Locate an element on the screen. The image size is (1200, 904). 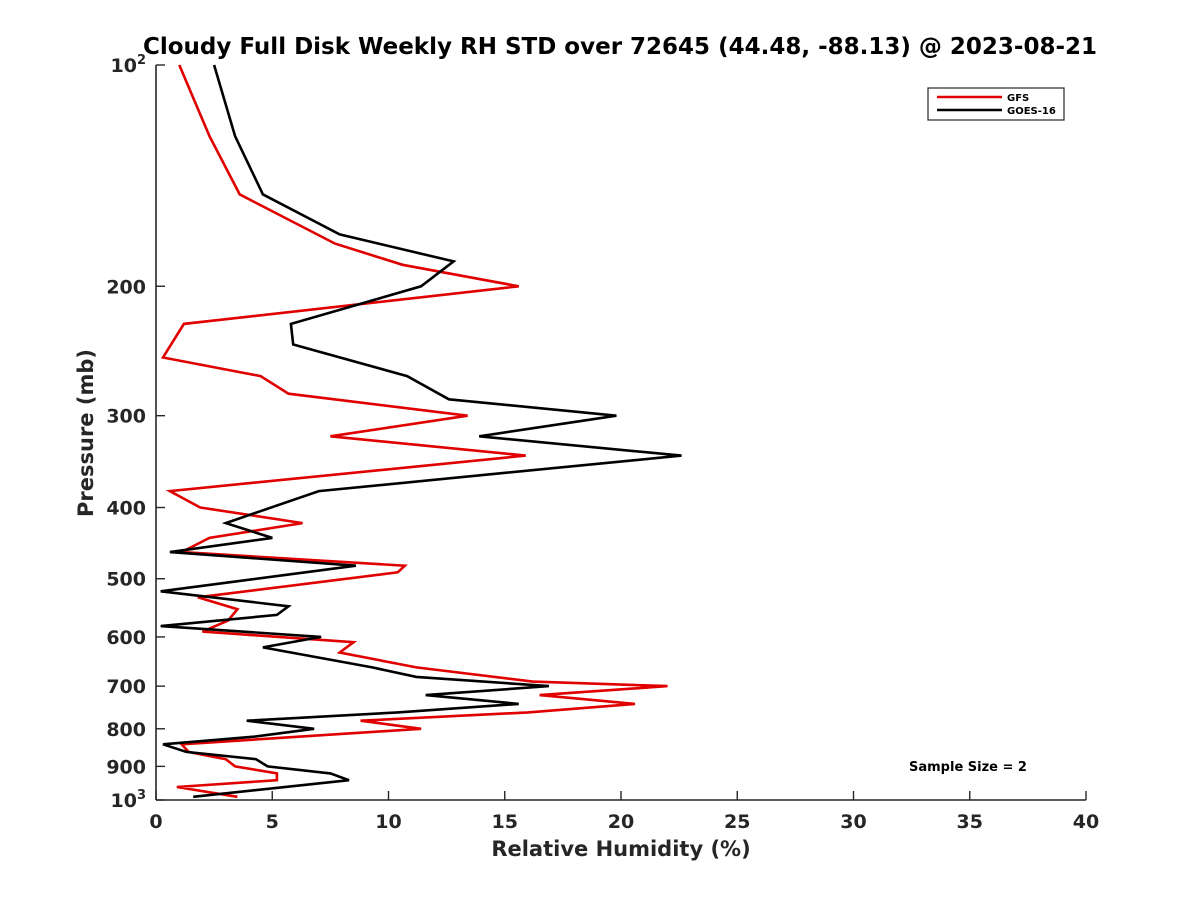
x-tick-label: 25 is located at coordinates (737, 822).